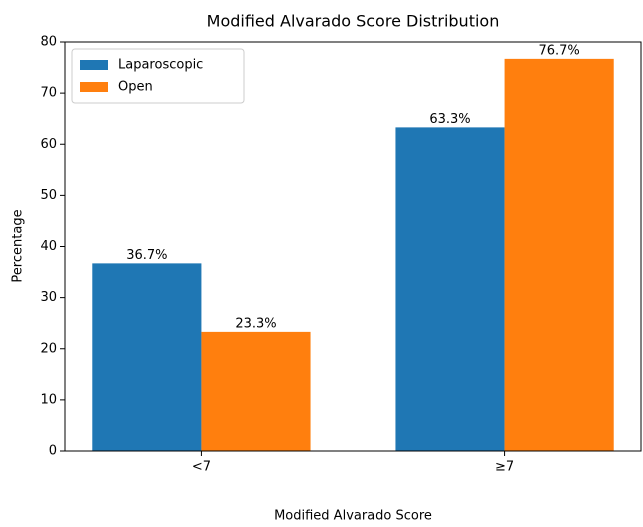  I want to click on y-tick-label: 30, so click(48, 297).